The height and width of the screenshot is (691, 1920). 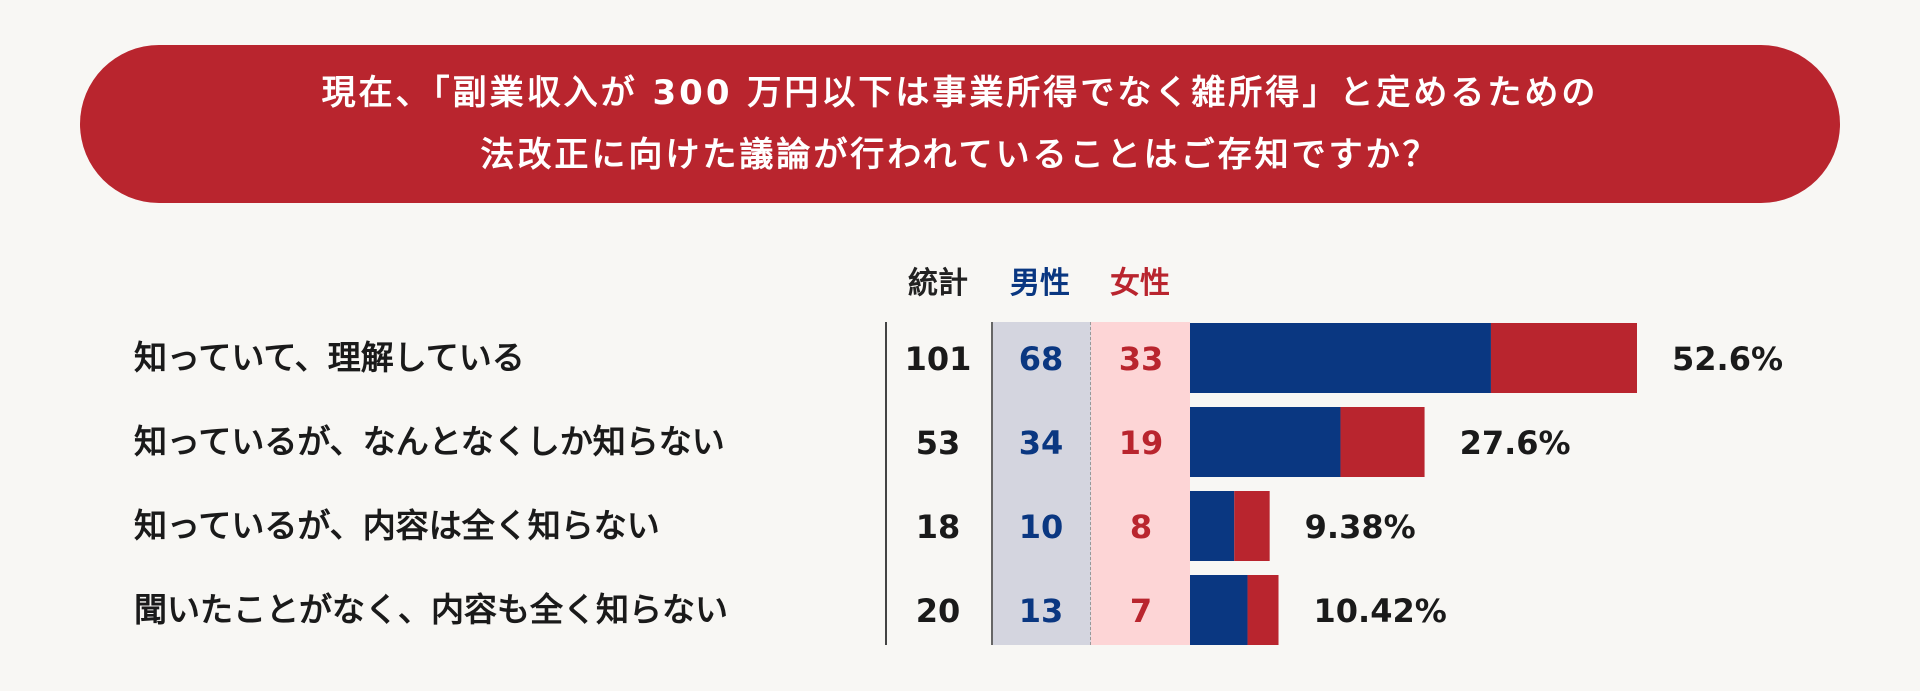 What do you see at coordinates (960, 155) in the screenshot?
I see `question-title-line-2: 法改正に向けた議論が行われていることはご存知ですか？` at bounding box center [960, 155].